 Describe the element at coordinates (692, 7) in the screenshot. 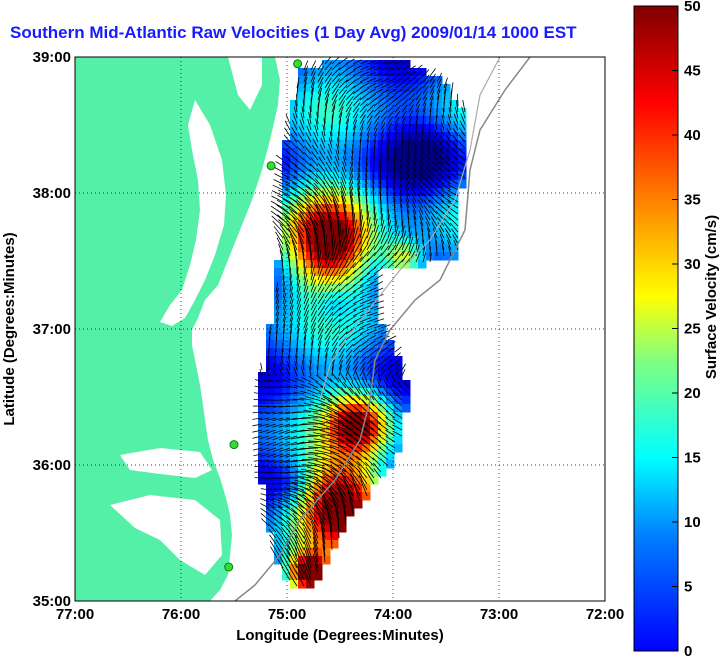

I see `colorbar-tick-label: 50` at that location.